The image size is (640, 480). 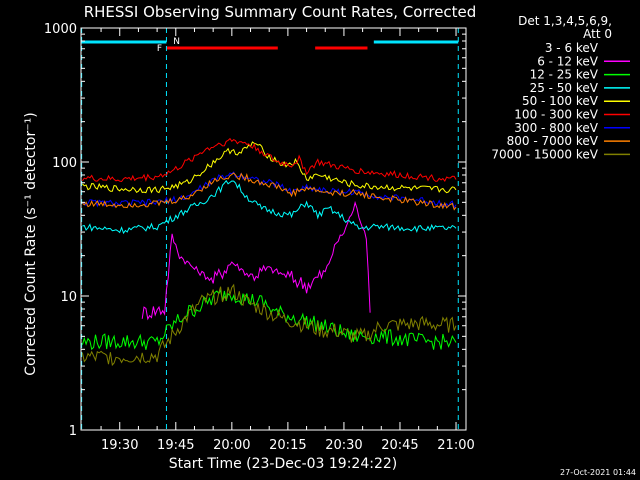 What do you see at coordinates (175, 445) in the screenshot?
I see `x-tick-label: 19:45` at bounding box center [175, 445].